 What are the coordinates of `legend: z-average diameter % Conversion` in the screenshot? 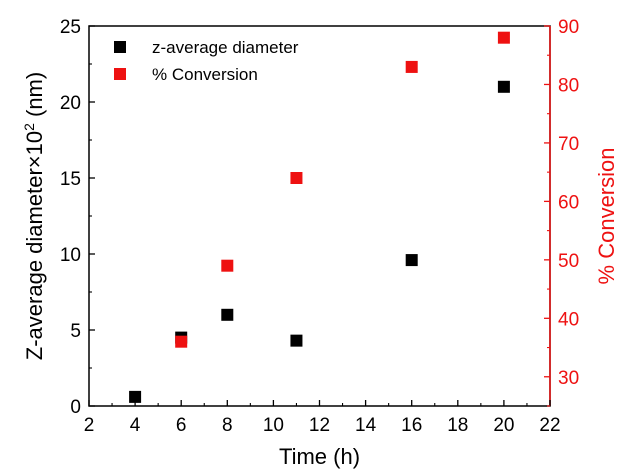 It's located at (206, 61).